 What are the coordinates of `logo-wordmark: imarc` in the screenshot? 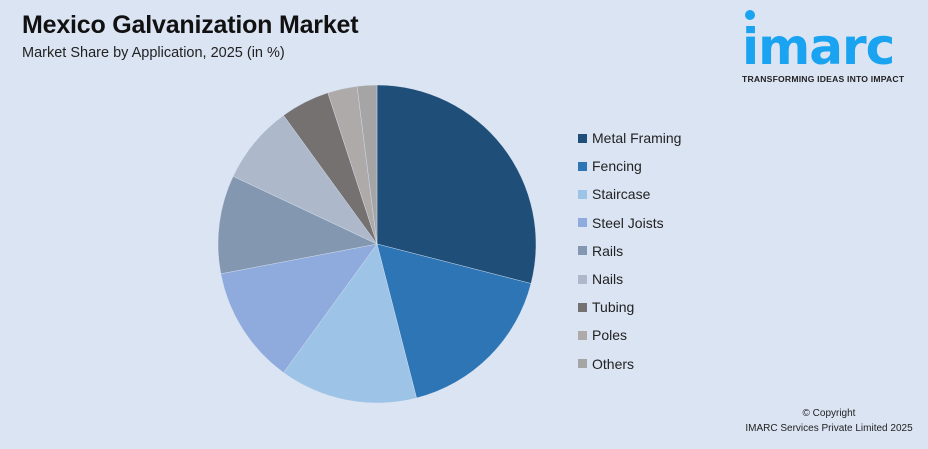 It's located at (818, 47).